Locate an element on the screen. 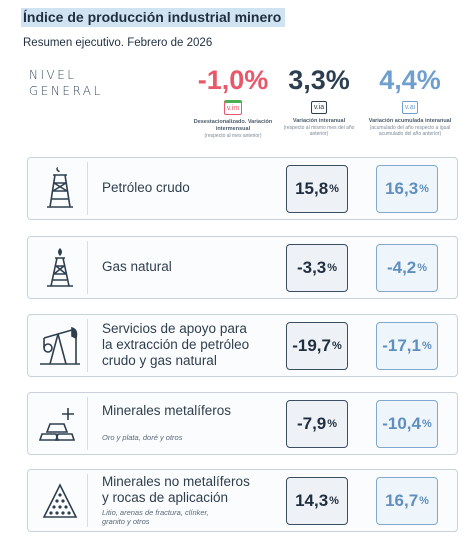 The image size is (475, 541). kpi-intermensual-badge: v.im is located at coordinates (233, 107).